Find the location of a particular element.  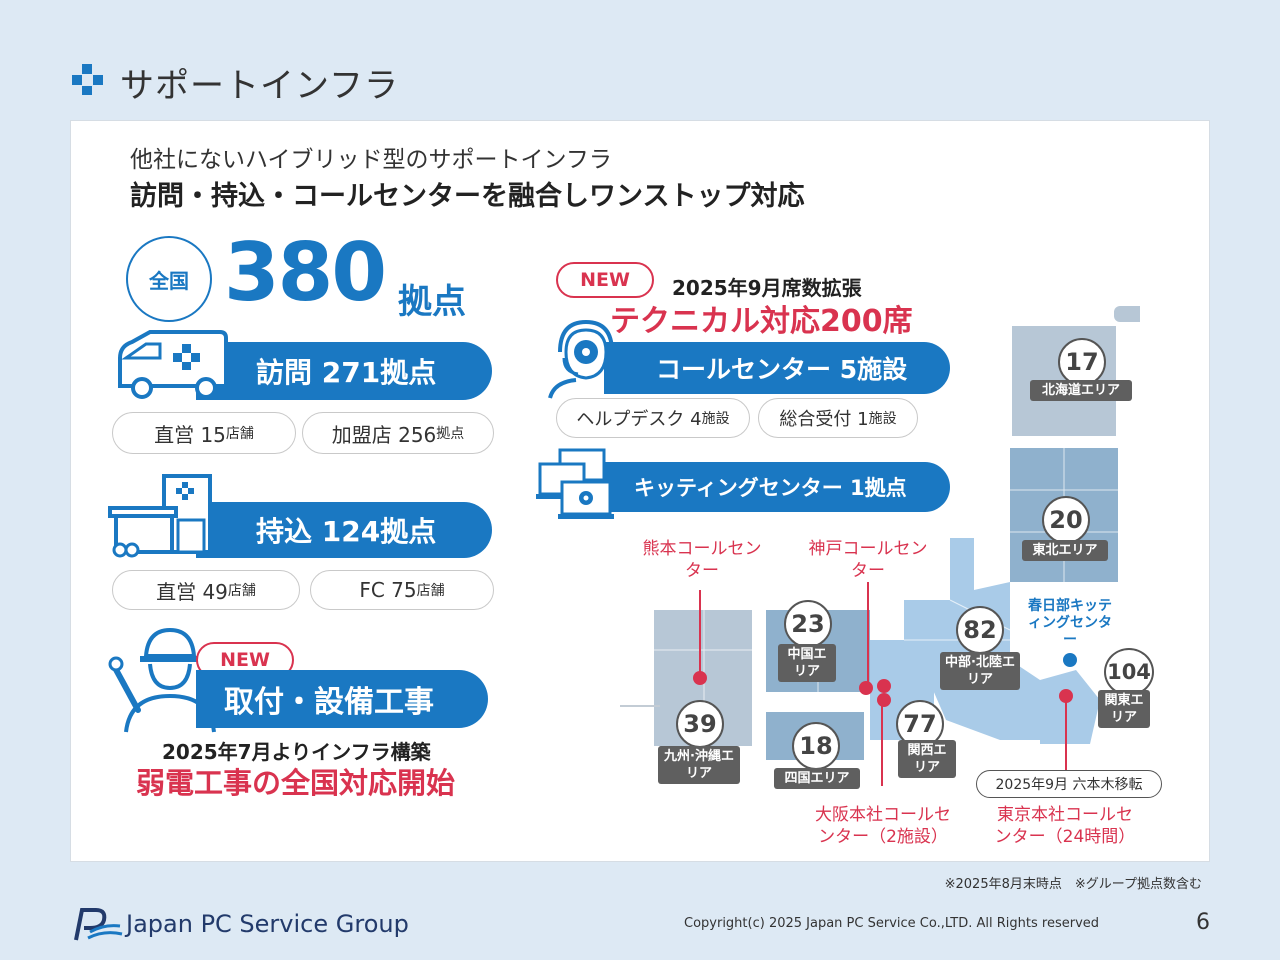

page-title: サポートインフラ is located at coordinates (259, 86).